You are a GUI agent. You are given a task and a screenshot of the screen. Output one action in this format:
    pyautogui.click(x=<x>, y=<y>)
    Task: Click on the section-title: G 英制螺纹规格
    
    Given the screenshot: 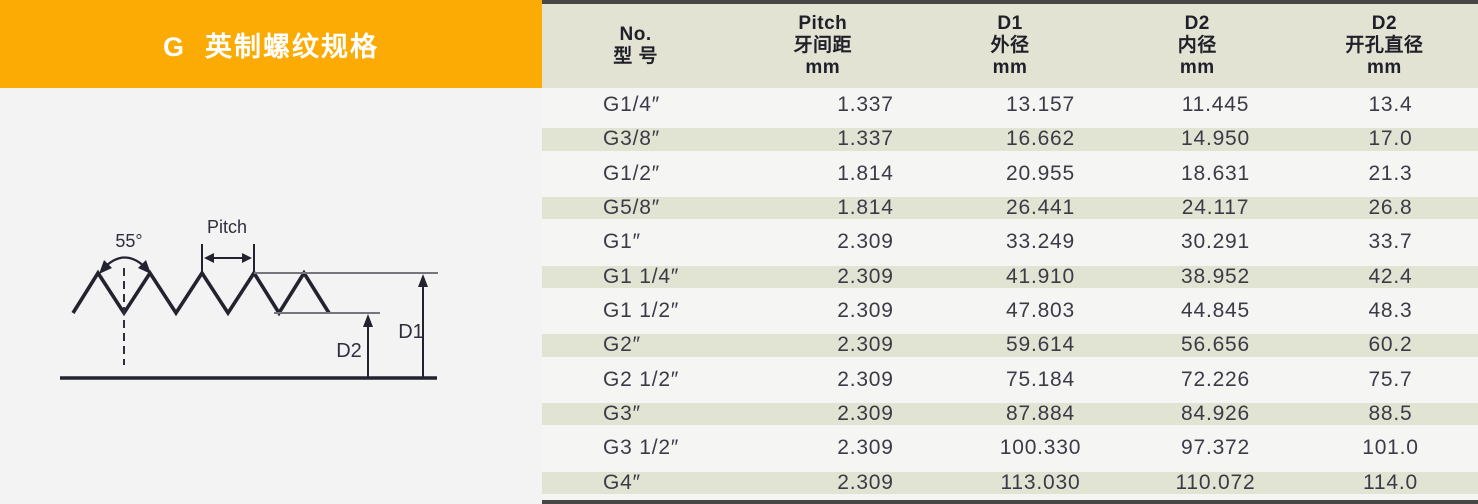 What is the action you would take?
    pyautogui.click(x=270, y=46)
    